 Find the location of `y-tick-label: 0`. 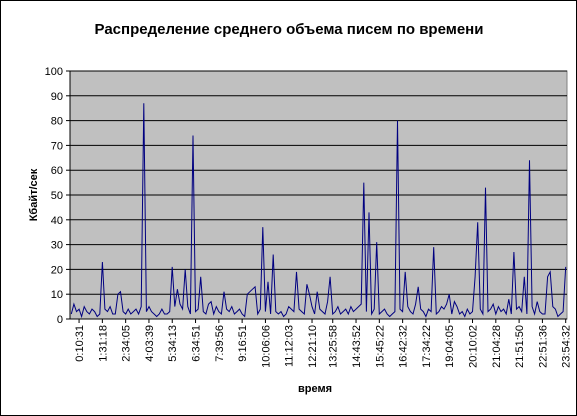

y-tick-label: 0 is located at coordinates (60, 320).